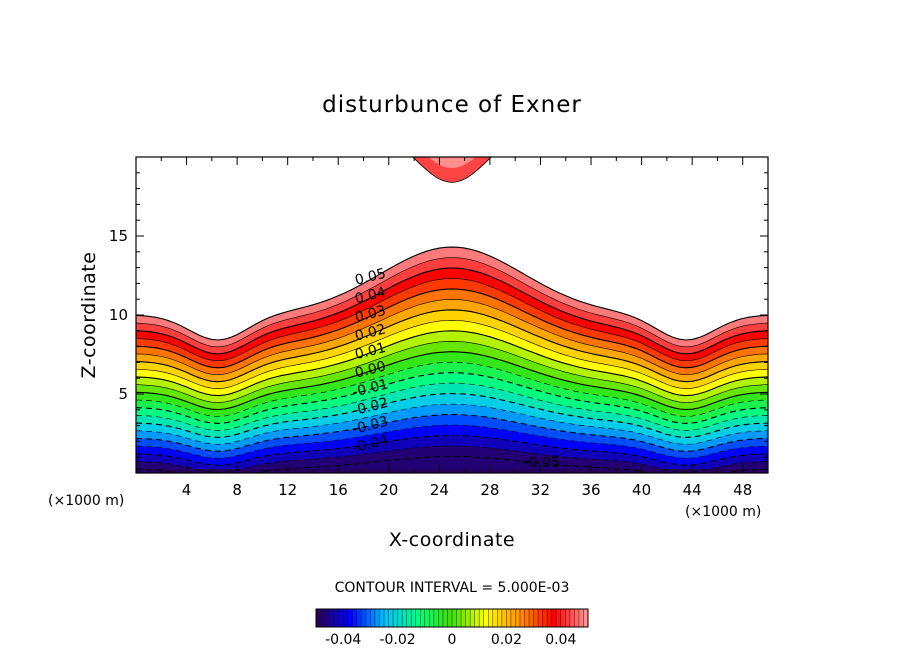 Image resolution: width=904 pixels, height=654 pixels. I want to click on colorbar, so click(452, 618).